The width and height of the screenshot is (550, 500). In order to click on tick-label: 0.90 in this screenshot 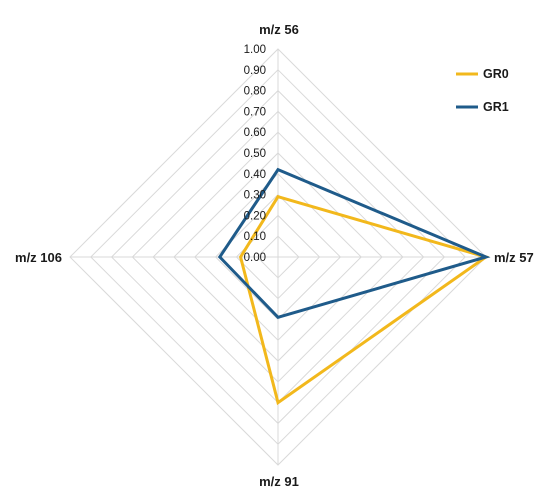, I will do `click(255, 71)`.